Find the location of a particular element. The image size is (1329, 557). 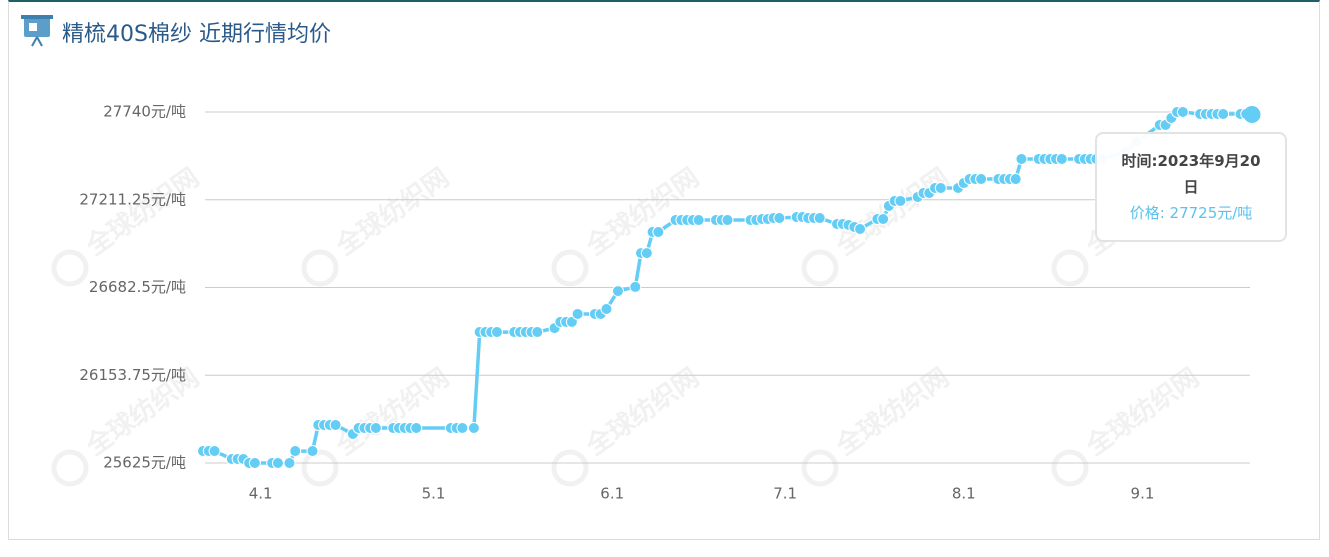

tooltip: 时间:2023年9月20日 价格: 27725元/吨 is located at coordinates (1191, 187).